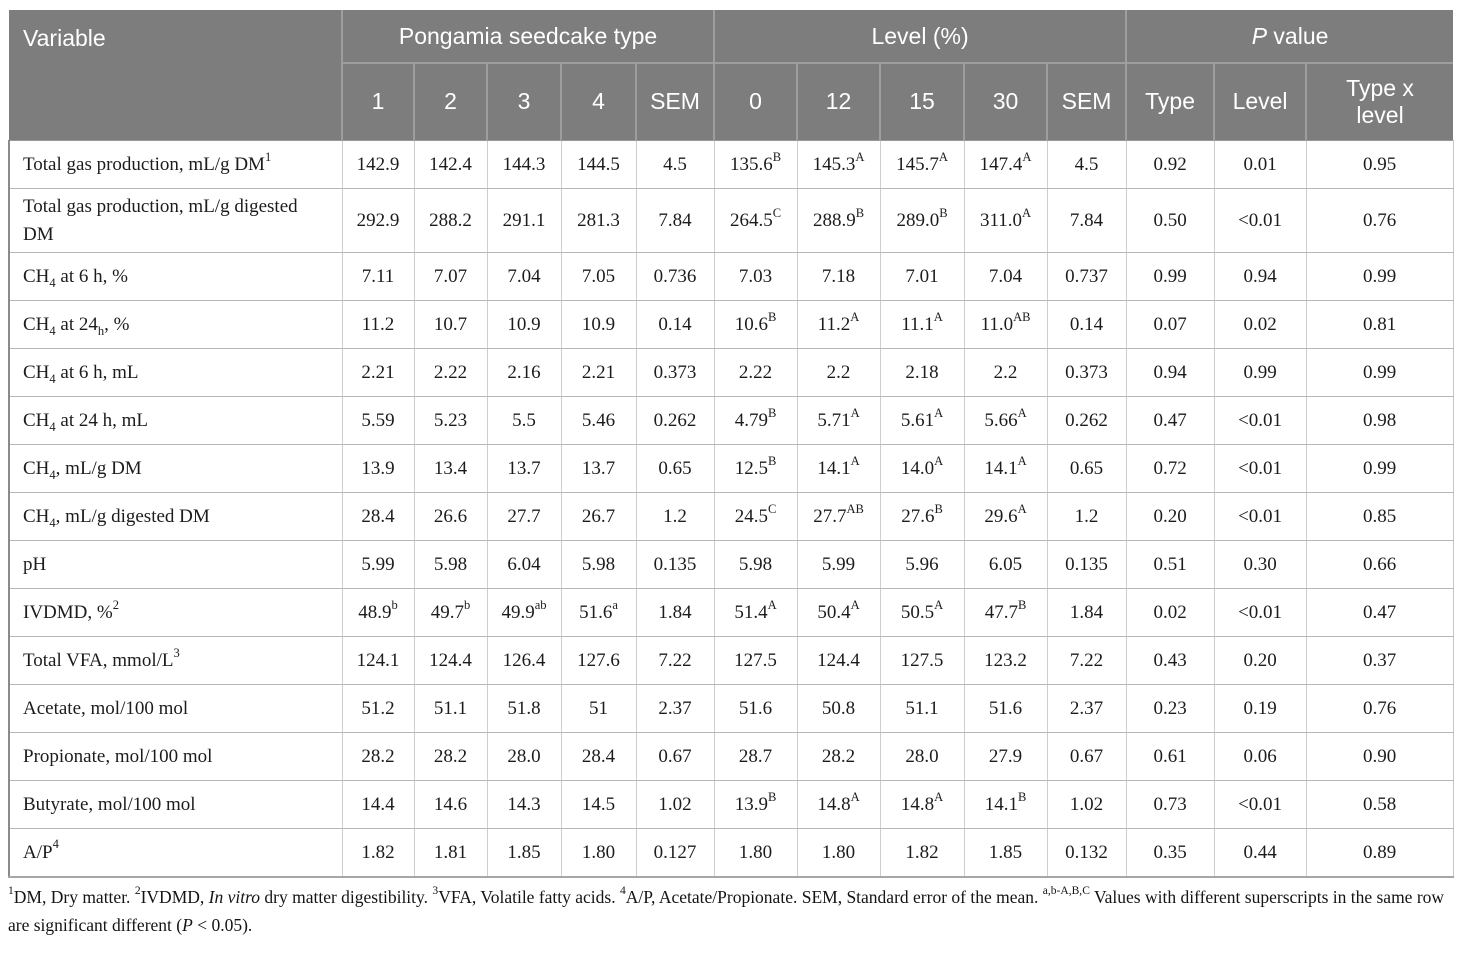 The image size is (1460, 955). What do you see at coordinates (755, 373) in the screenshot?
I see `value-cell: 2.22` at bounding box center [755, 373].